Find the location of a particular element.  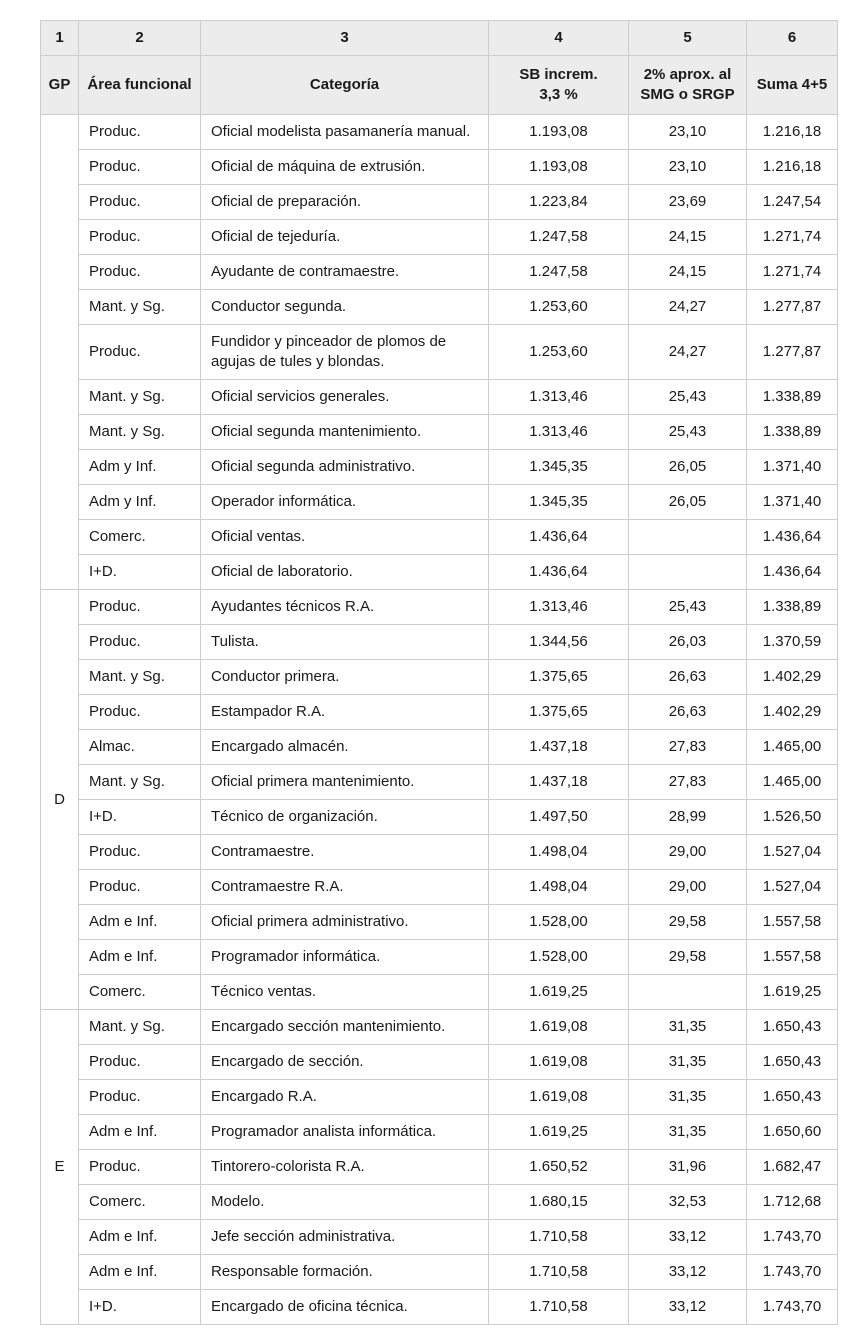

suma-cell: 1.527,04 is located at coordinates (792, 852).